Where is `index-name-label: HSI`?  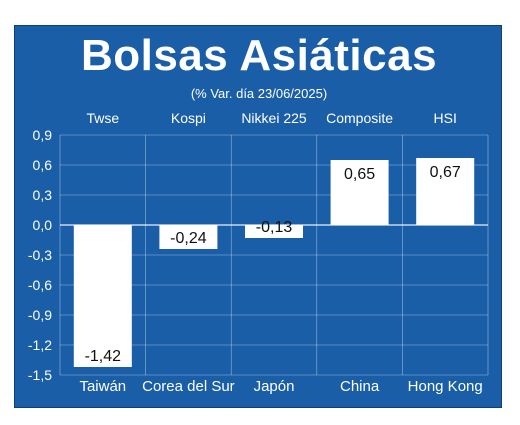
index-name-label: HSI is located at coordinates (445, 118).